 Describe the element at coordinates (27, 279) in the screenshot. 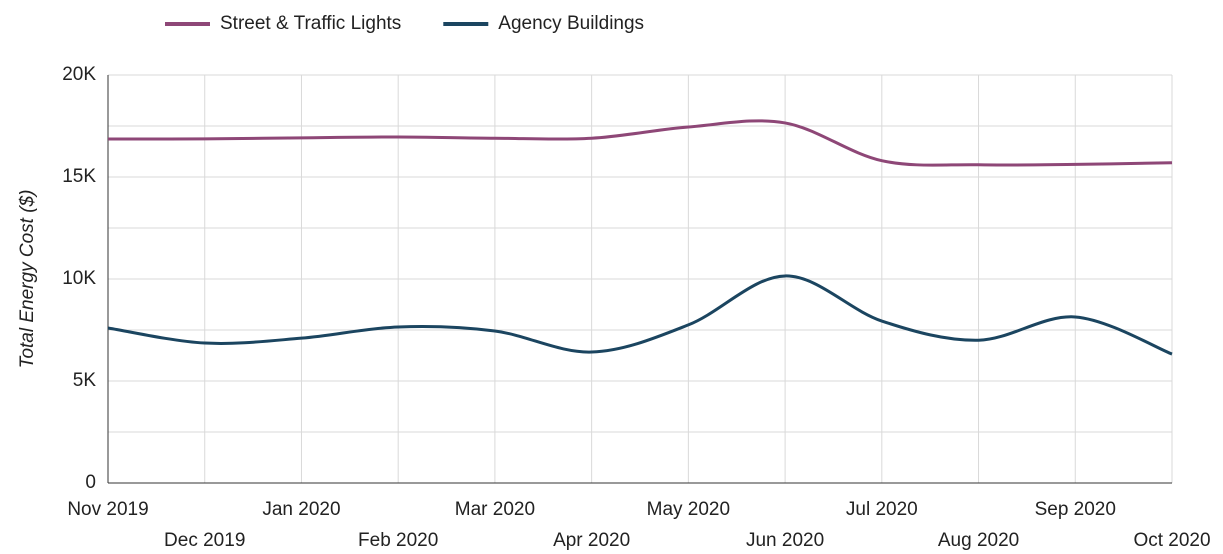

I see `y-axis-label: Total Energy Cost ($)` at that location.